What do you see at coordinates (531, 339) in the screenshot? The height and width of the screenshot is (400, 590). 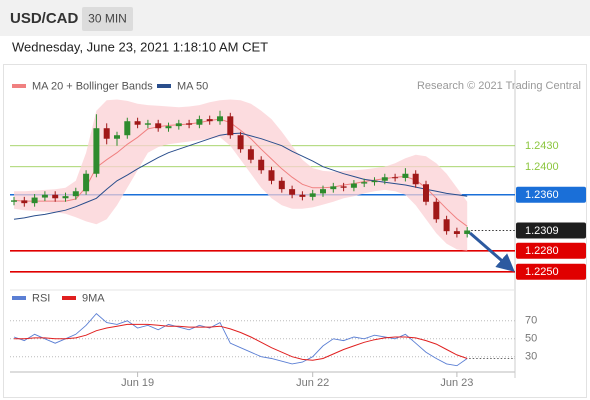 I see `y-tick-label: 50` at bounding box center [531, 339].